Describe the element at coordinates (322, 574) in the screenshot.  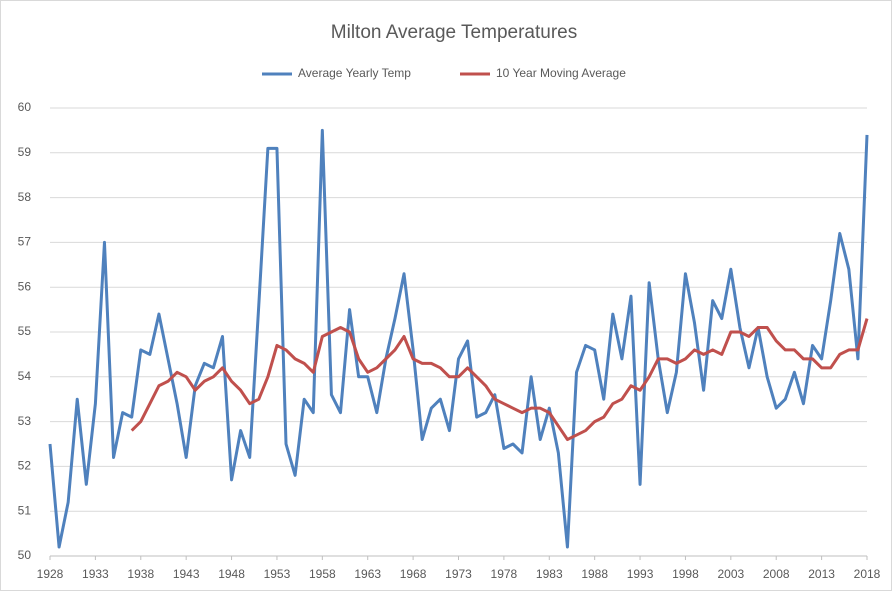
I see `x-tick-label: 1958` at that location.